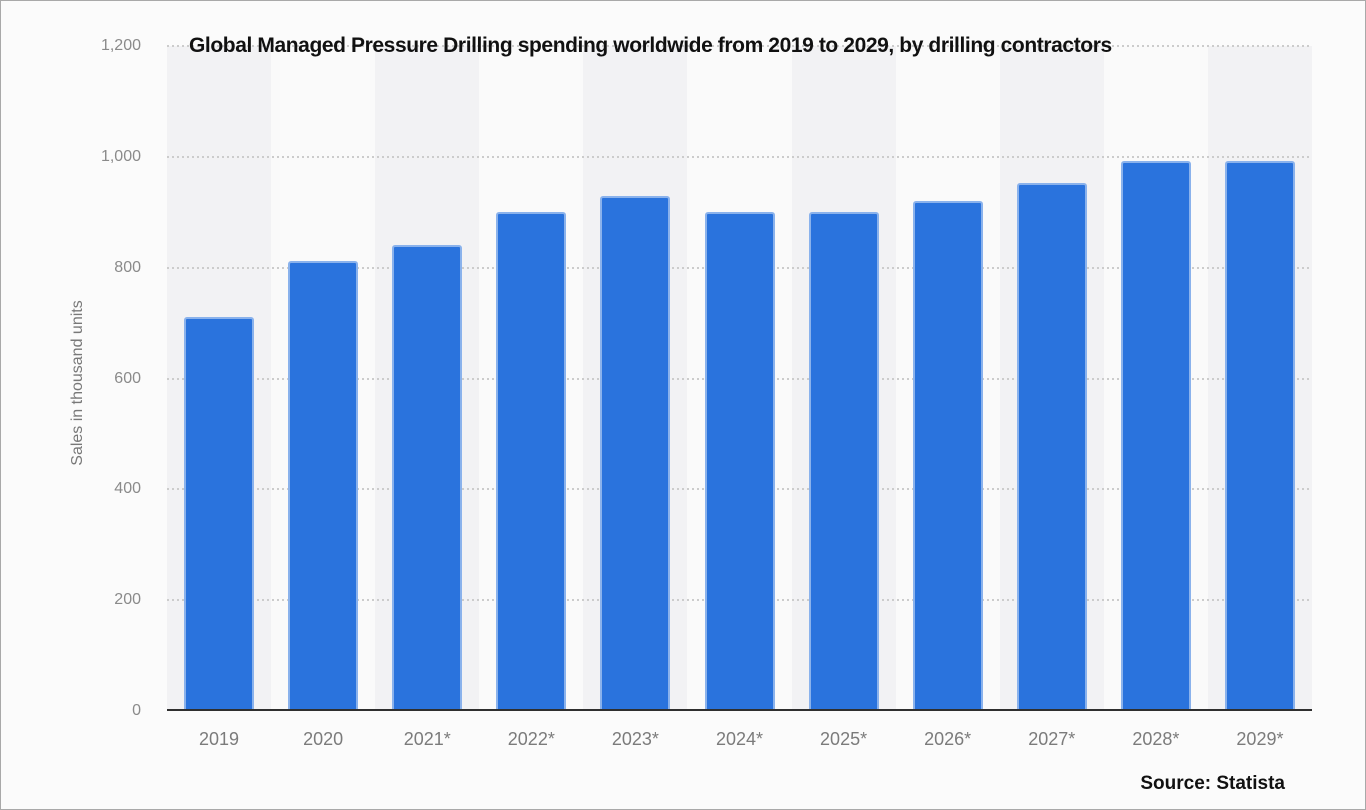 The image size is (1366, 810). Describe the element at coordinates (219, 513) in the screenshot. I see `bar-2019` at that location.